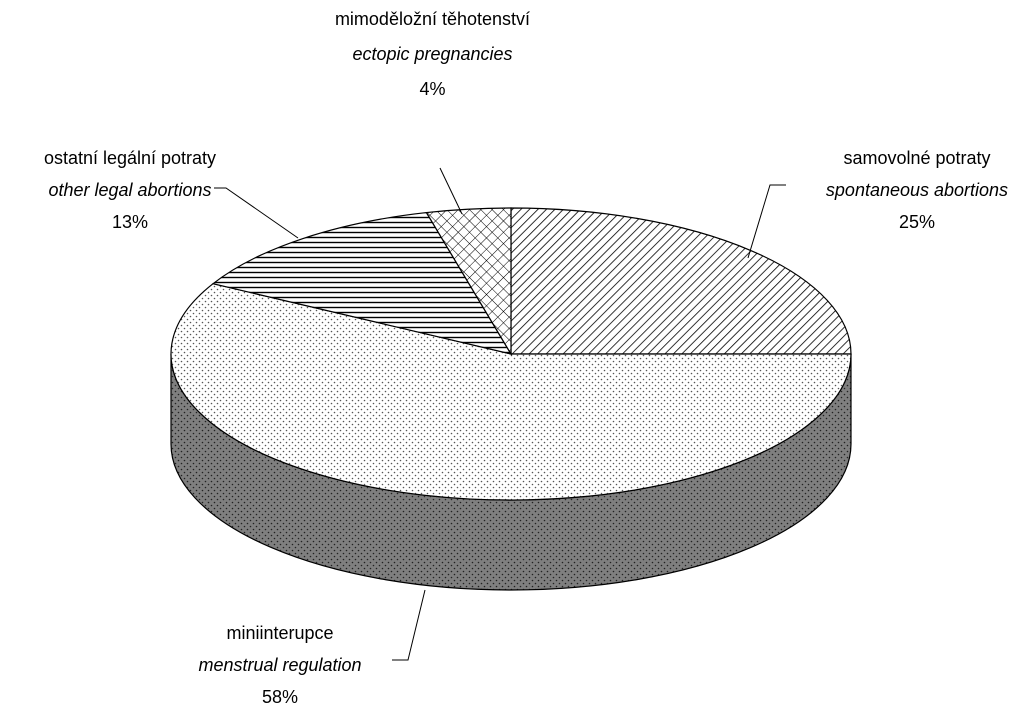  Describe the element at coordinates (432, 19) in the screenshot. I see `label-cz: mimoděložní těhotenství` at that location.